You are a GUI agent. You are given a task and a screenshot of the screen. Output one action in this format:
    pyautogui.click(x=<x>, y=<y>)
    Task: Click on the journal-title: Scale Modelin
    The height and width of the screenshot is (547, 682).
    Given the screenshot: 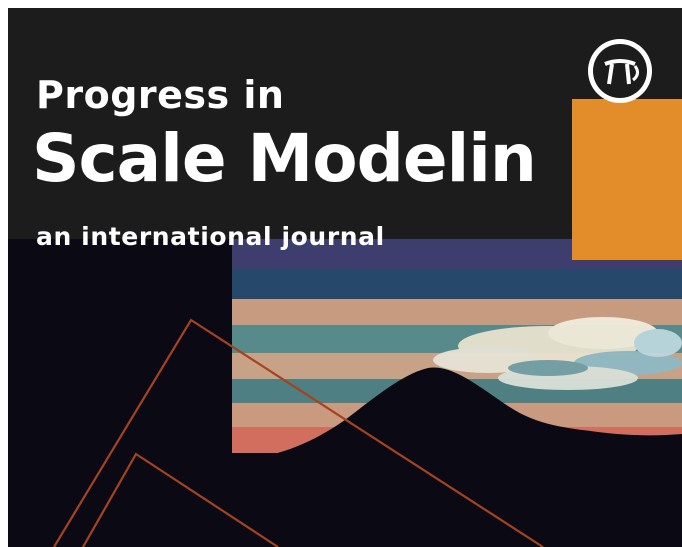 What is the action you would take?
    pyautogui.click(x=284, y=158)
    